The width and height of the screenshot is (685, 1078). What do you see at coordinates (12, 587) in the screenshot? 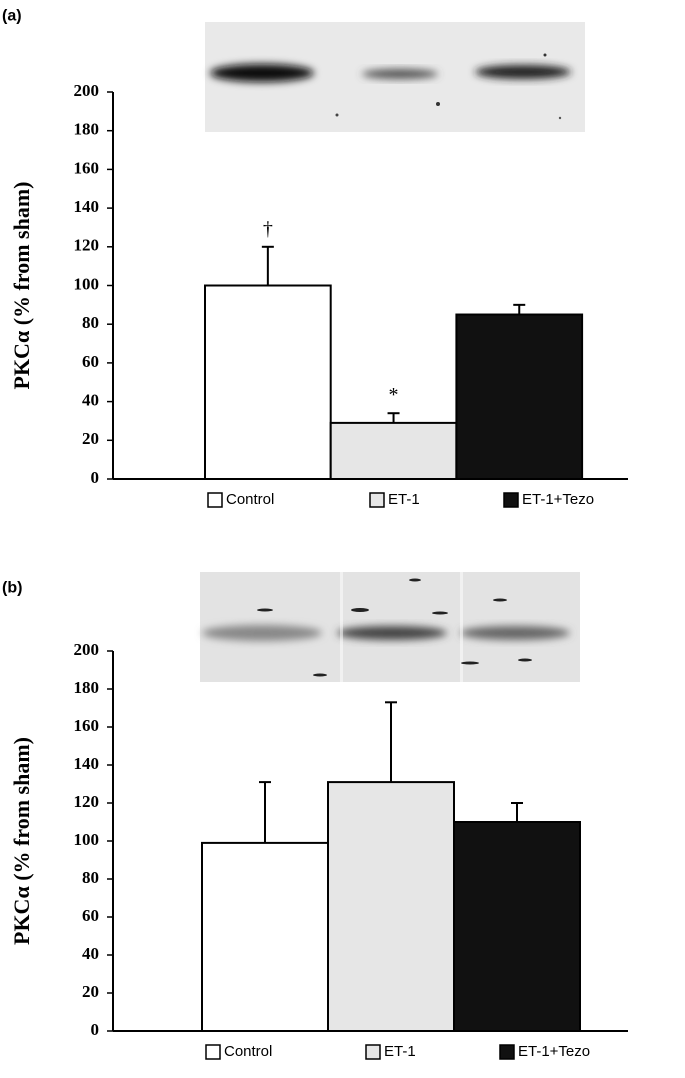
I see `panel-label: (b)` at bounding box center [12, 587].